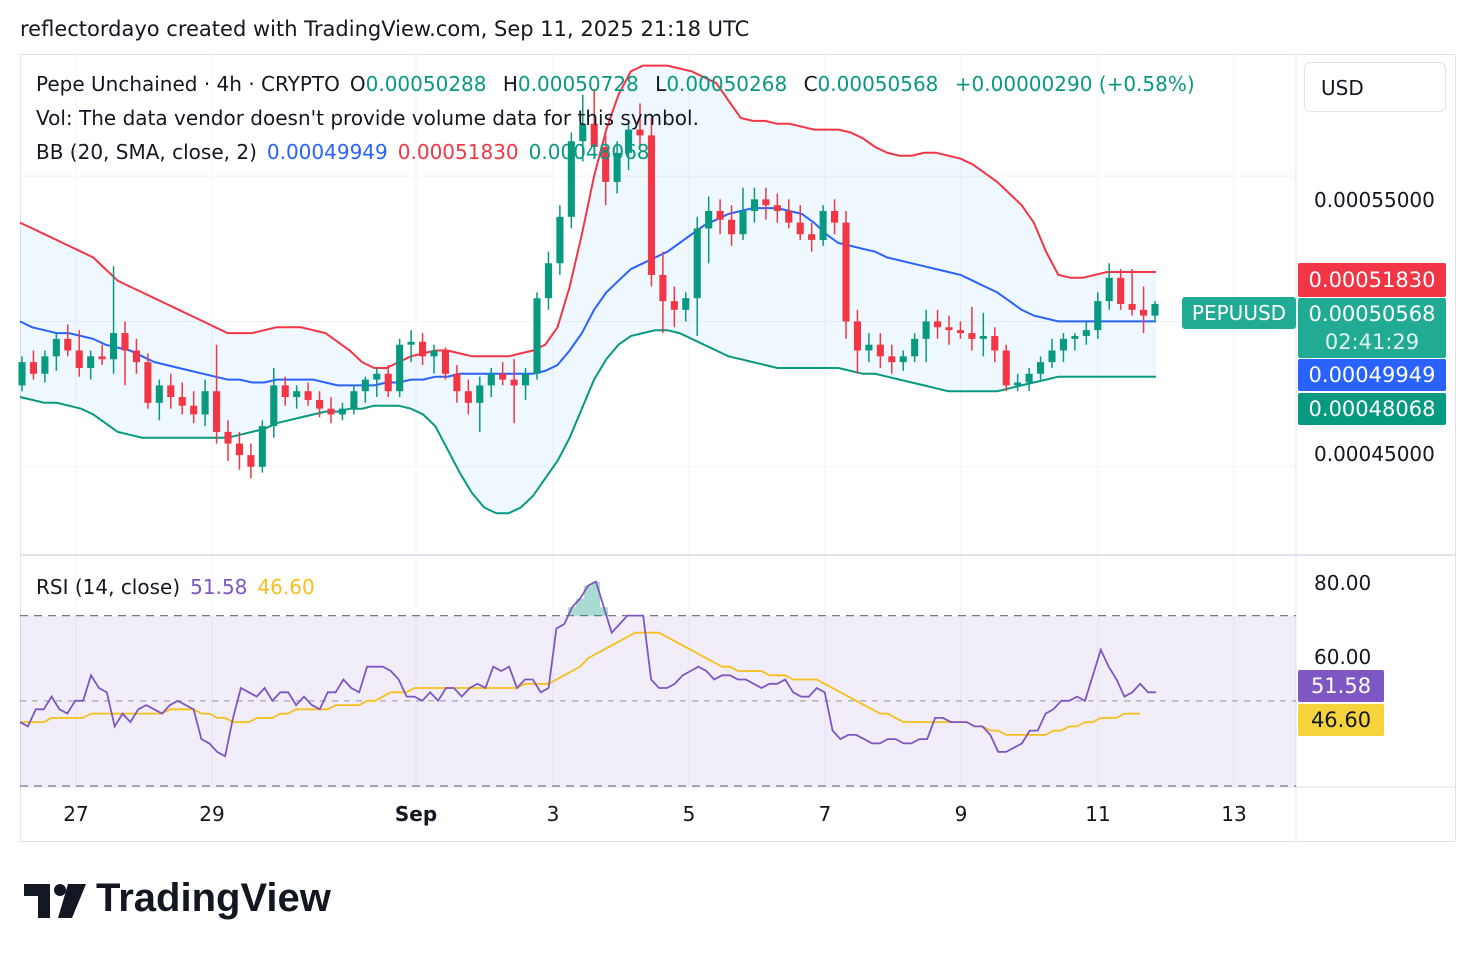  I want to click on legend-symbol: Pepe Unchained · 4h · CRYPTO, so click(188, 84).